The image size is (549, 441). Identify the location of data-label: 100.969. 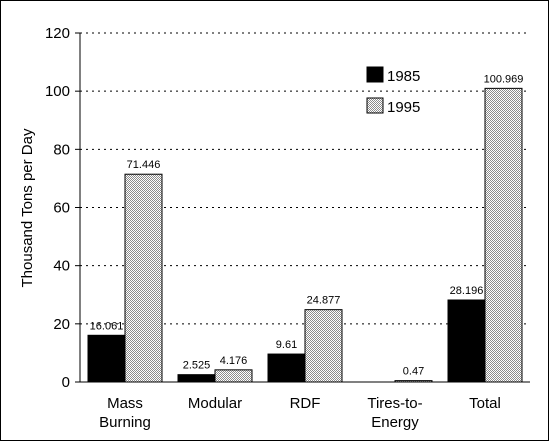
(504, 79).